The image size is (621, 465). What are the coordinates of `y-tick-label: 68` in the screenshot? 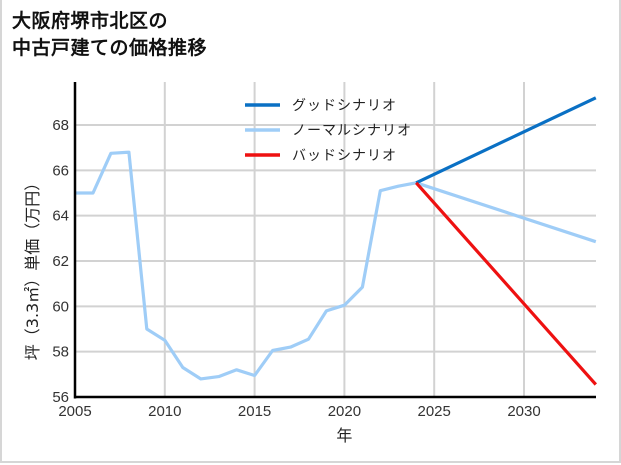 It's located at (60, 125).